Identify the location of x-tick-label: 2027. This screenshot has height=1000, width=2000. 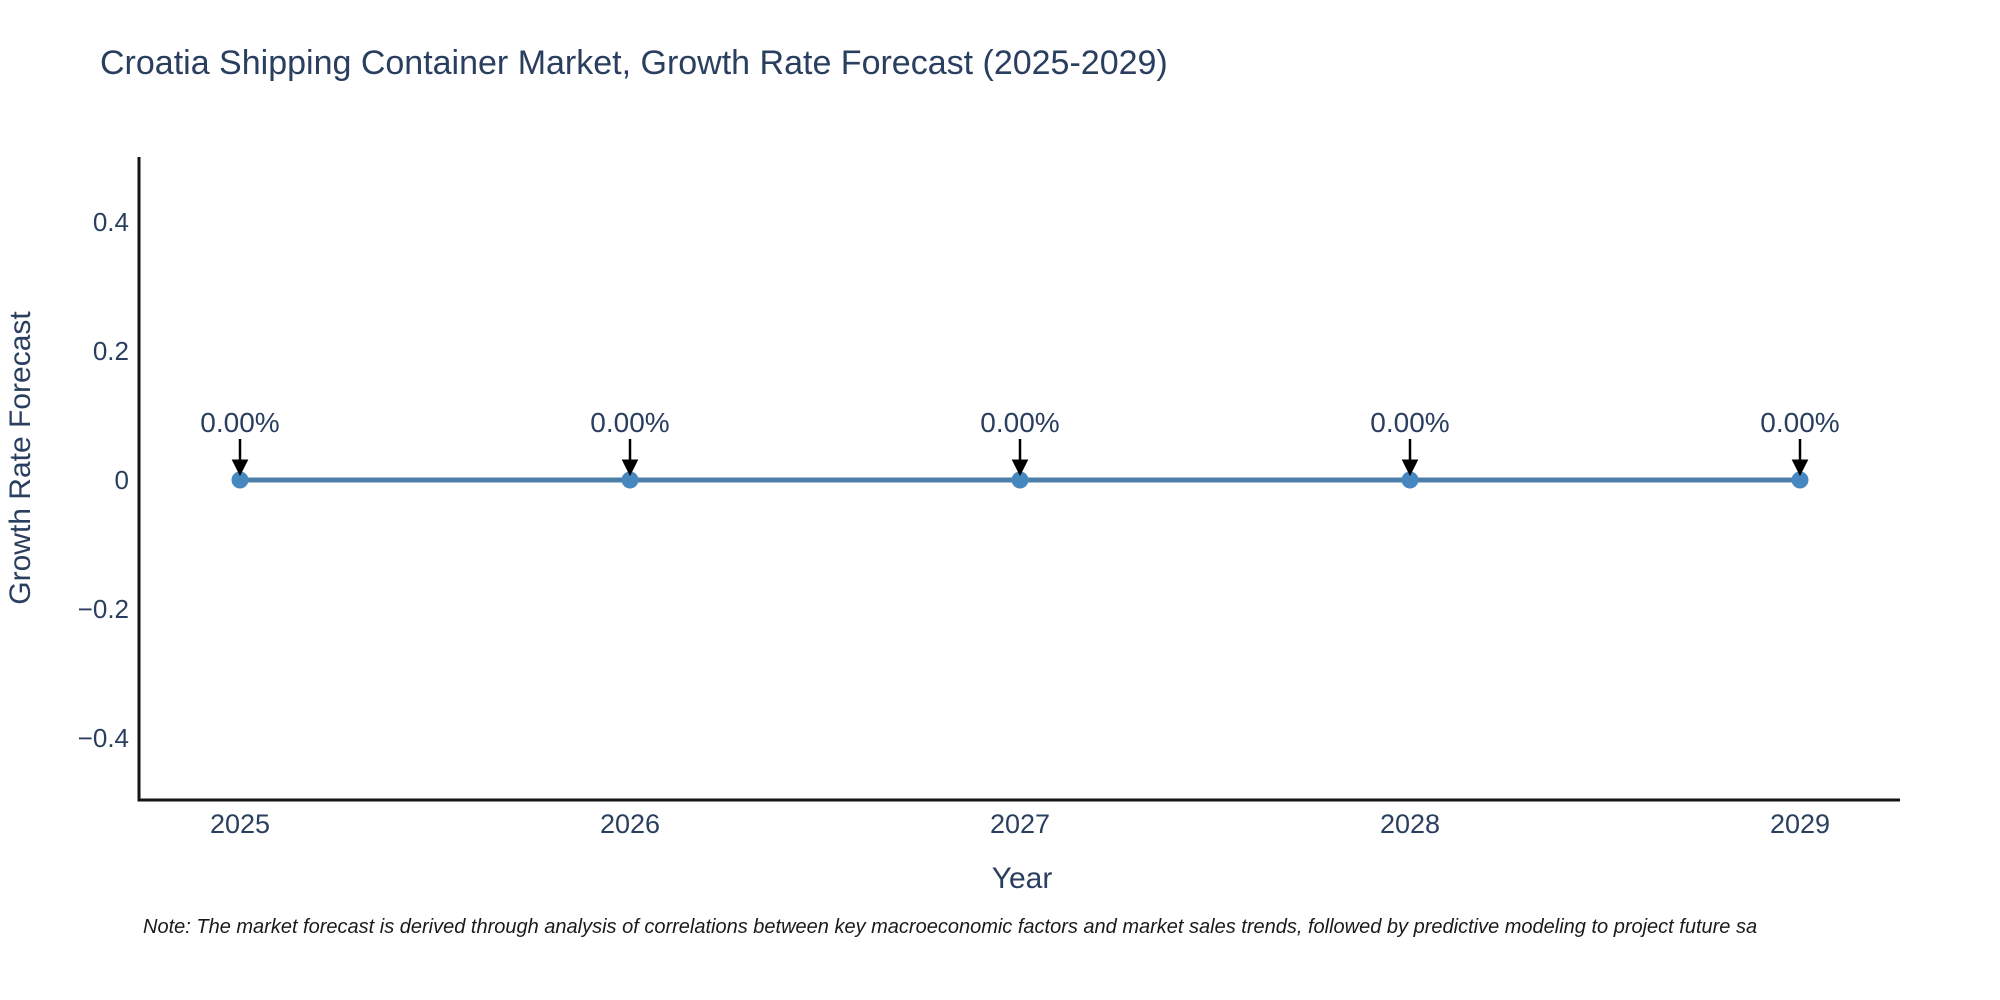
(1020, 824).